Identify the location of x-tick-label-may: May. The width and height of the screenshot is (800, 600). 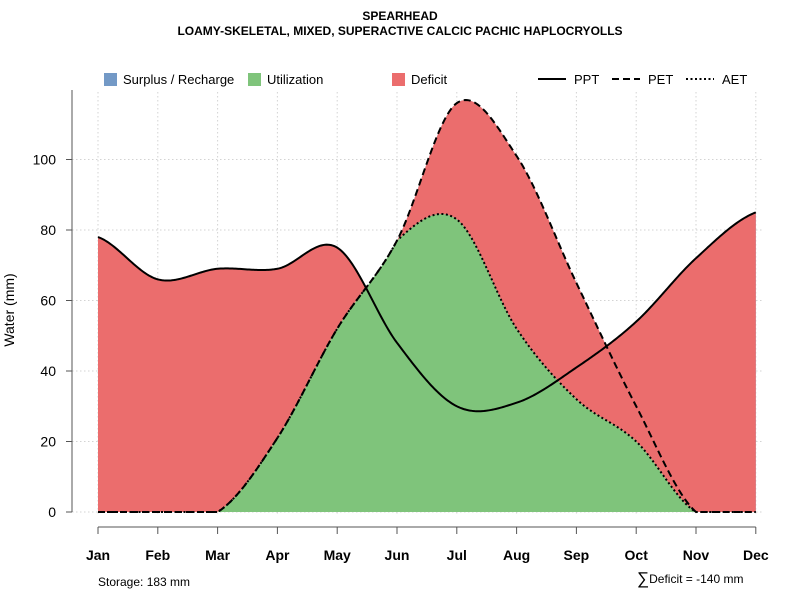
(337, 555).